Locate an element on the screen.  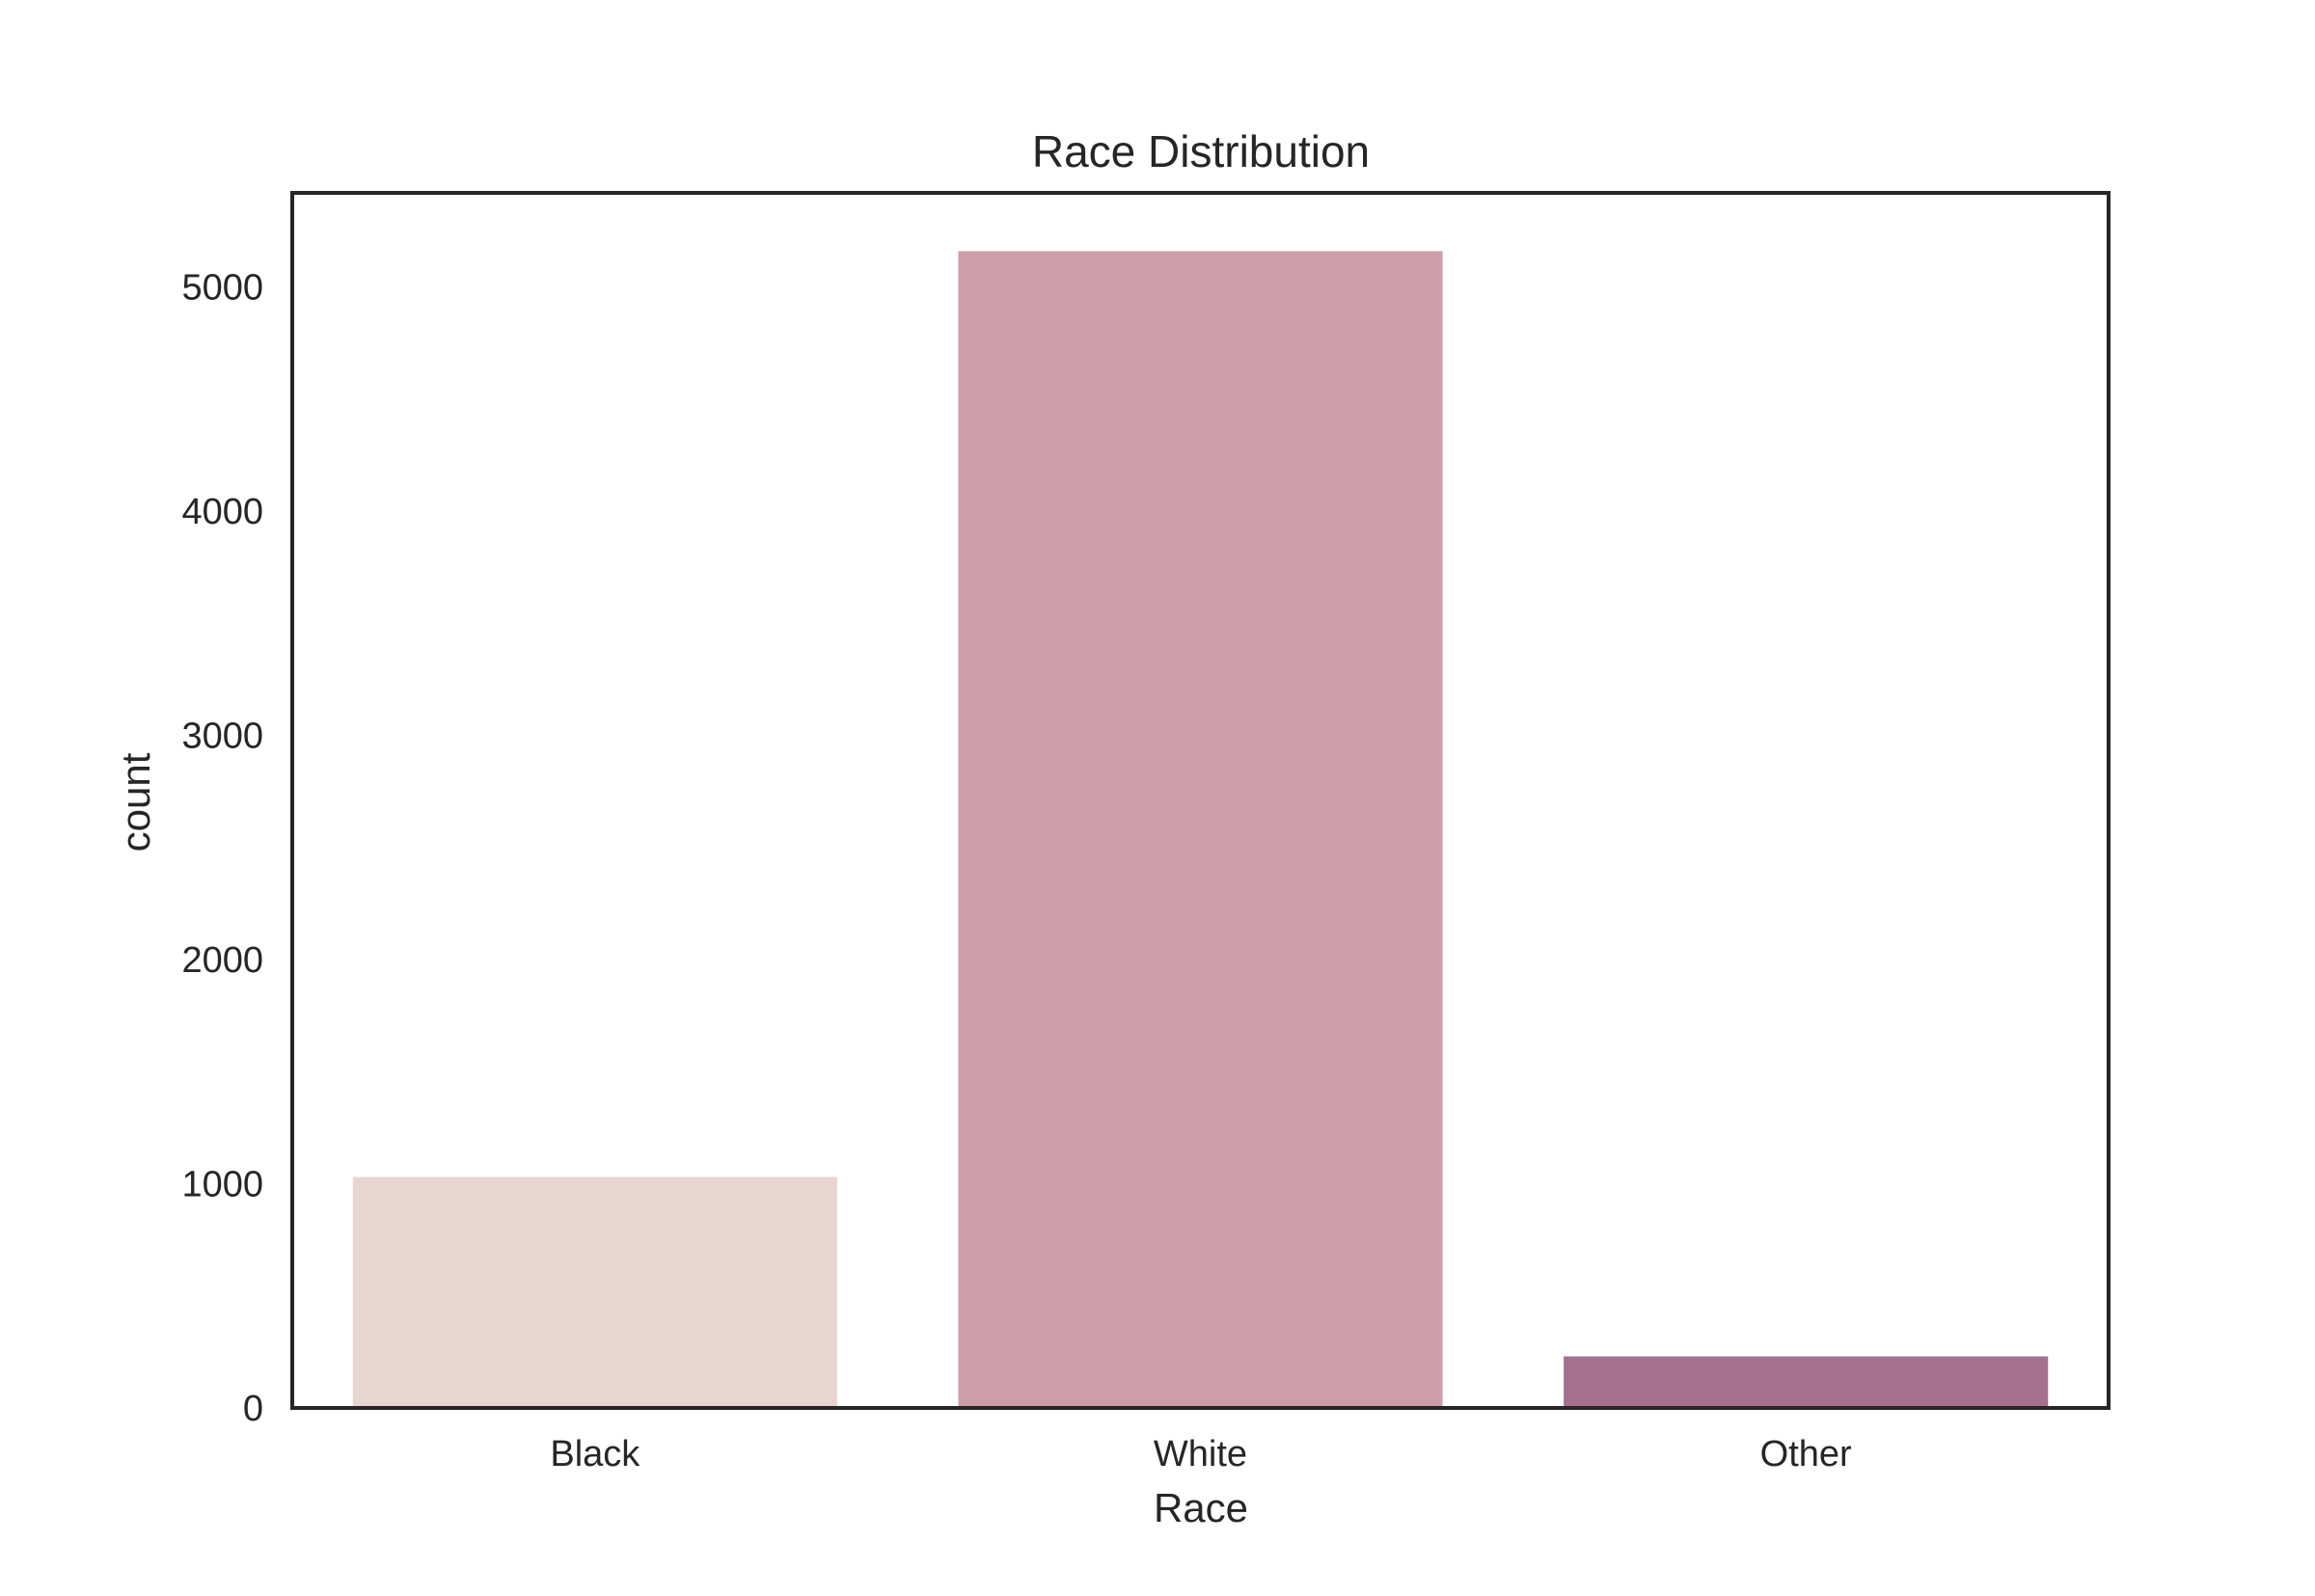
x-tick-label: Black is located at coordinates (595, 1454).